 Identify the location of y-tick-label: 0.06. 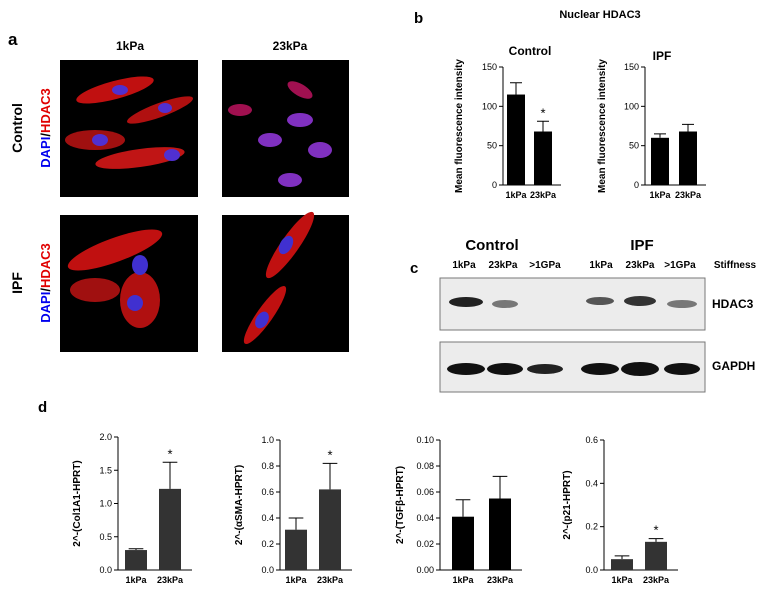
(425, 492).